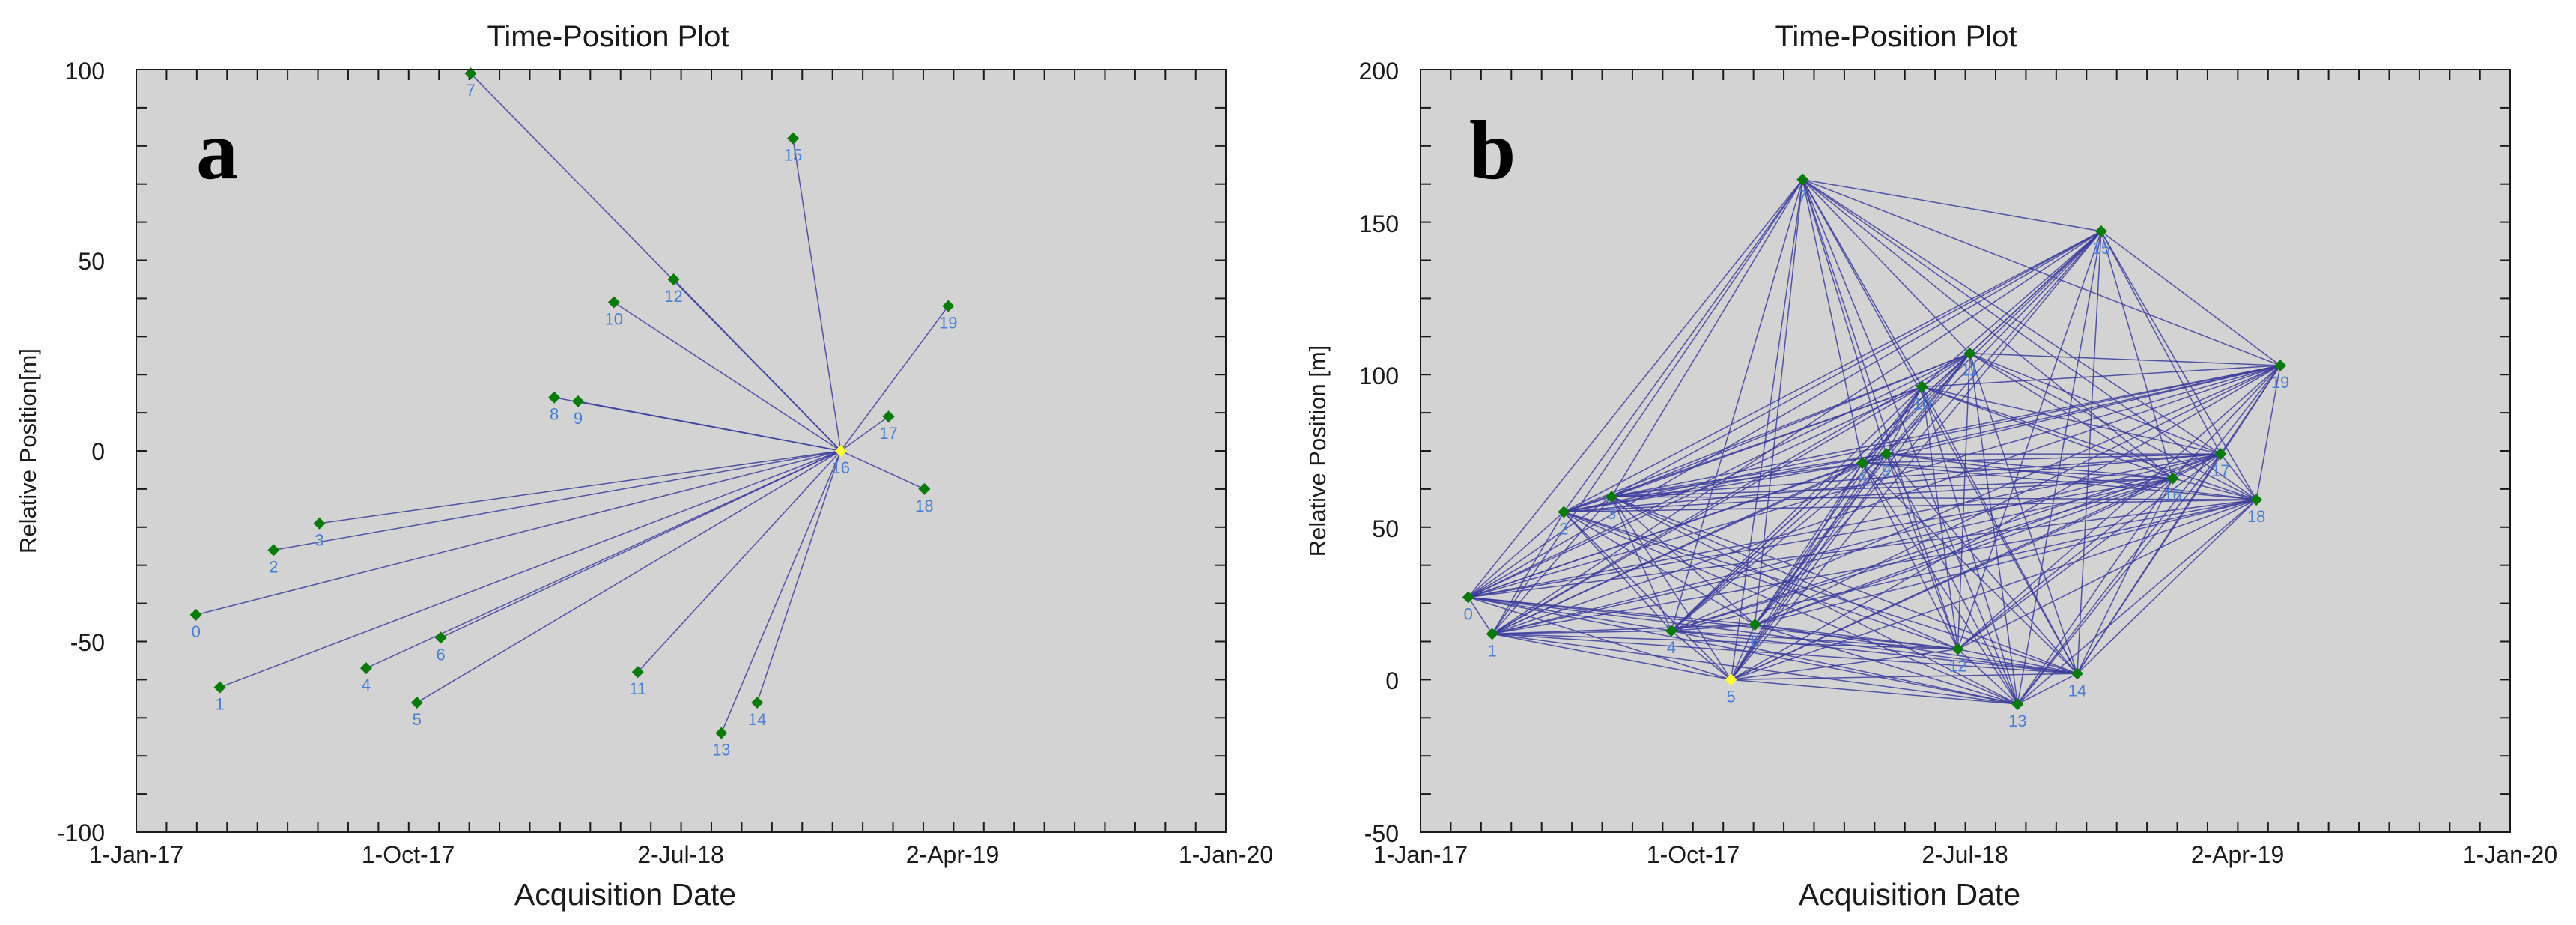 The height and width of the screenshot is (925, 2576). I want to click on panel-b-x-tick: 1-Jan-20, so click(2510, 854).